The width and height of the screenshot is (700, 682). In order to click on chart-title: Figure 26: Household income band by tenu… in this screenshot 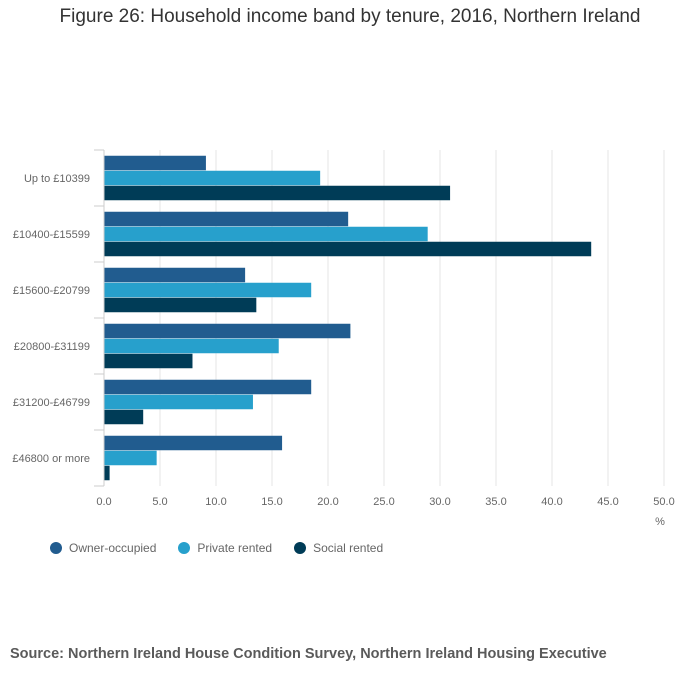, I will do `click(350, 16)`.